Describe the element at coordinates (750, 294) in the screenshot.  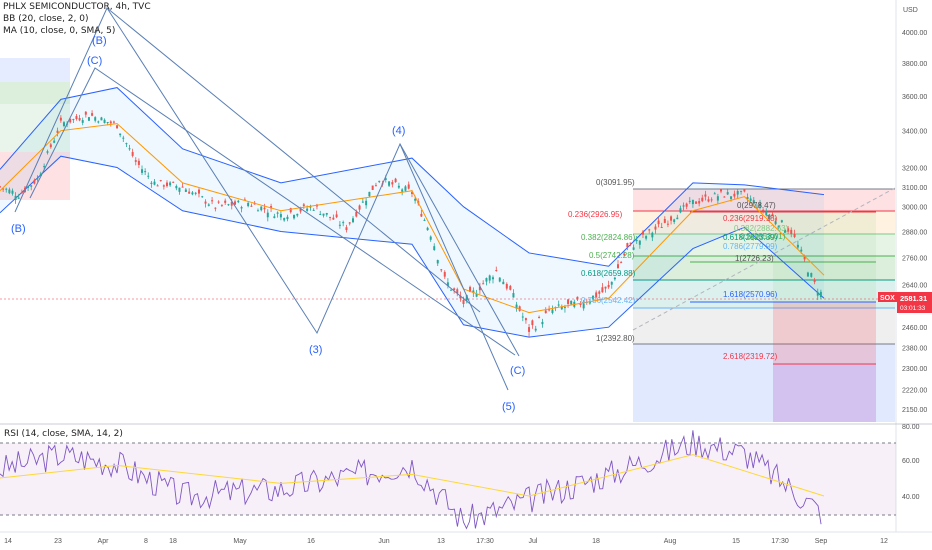
I see `fib-label: 1.618(2570.96)` at that location.